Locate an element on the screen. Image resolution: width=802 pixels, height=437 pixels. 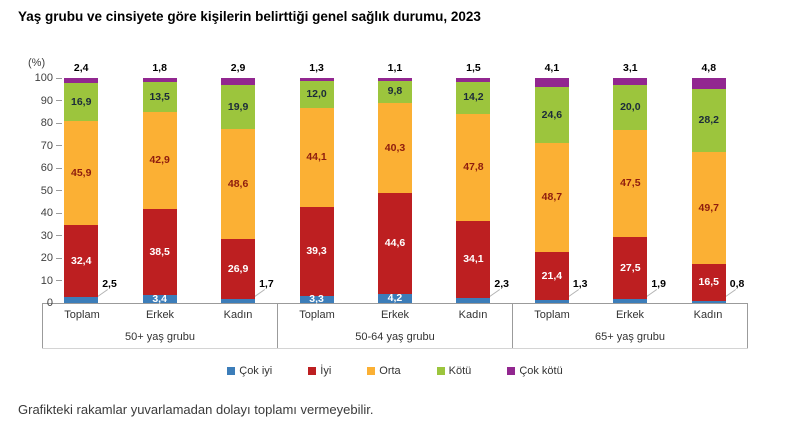
y-axis-tick: 50 is located at coordinates (51, 191).